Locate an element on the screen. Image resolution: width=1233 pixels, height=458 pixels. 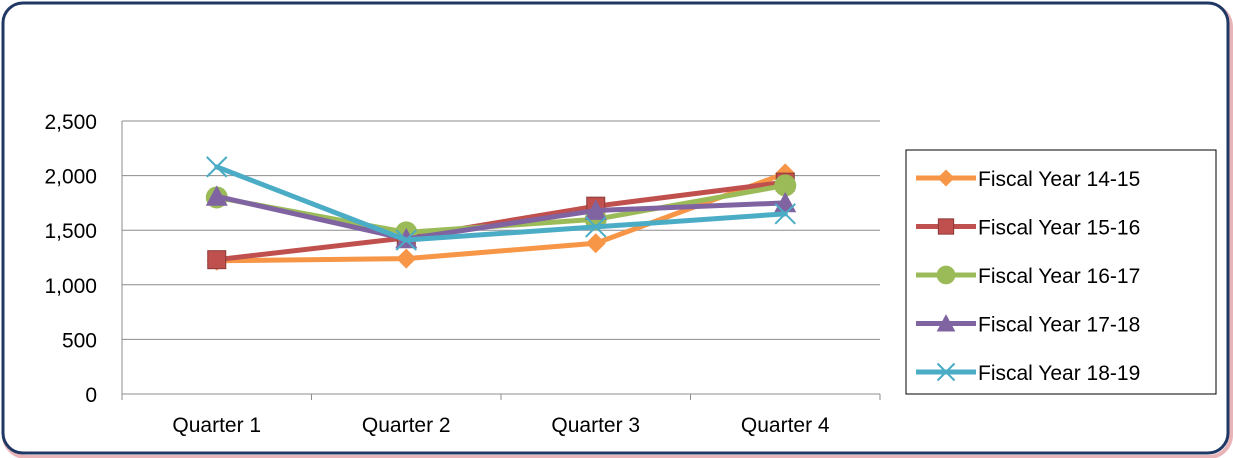
legend-item: Fiscal Year 18-19 is located at coordinates (1028, 373).